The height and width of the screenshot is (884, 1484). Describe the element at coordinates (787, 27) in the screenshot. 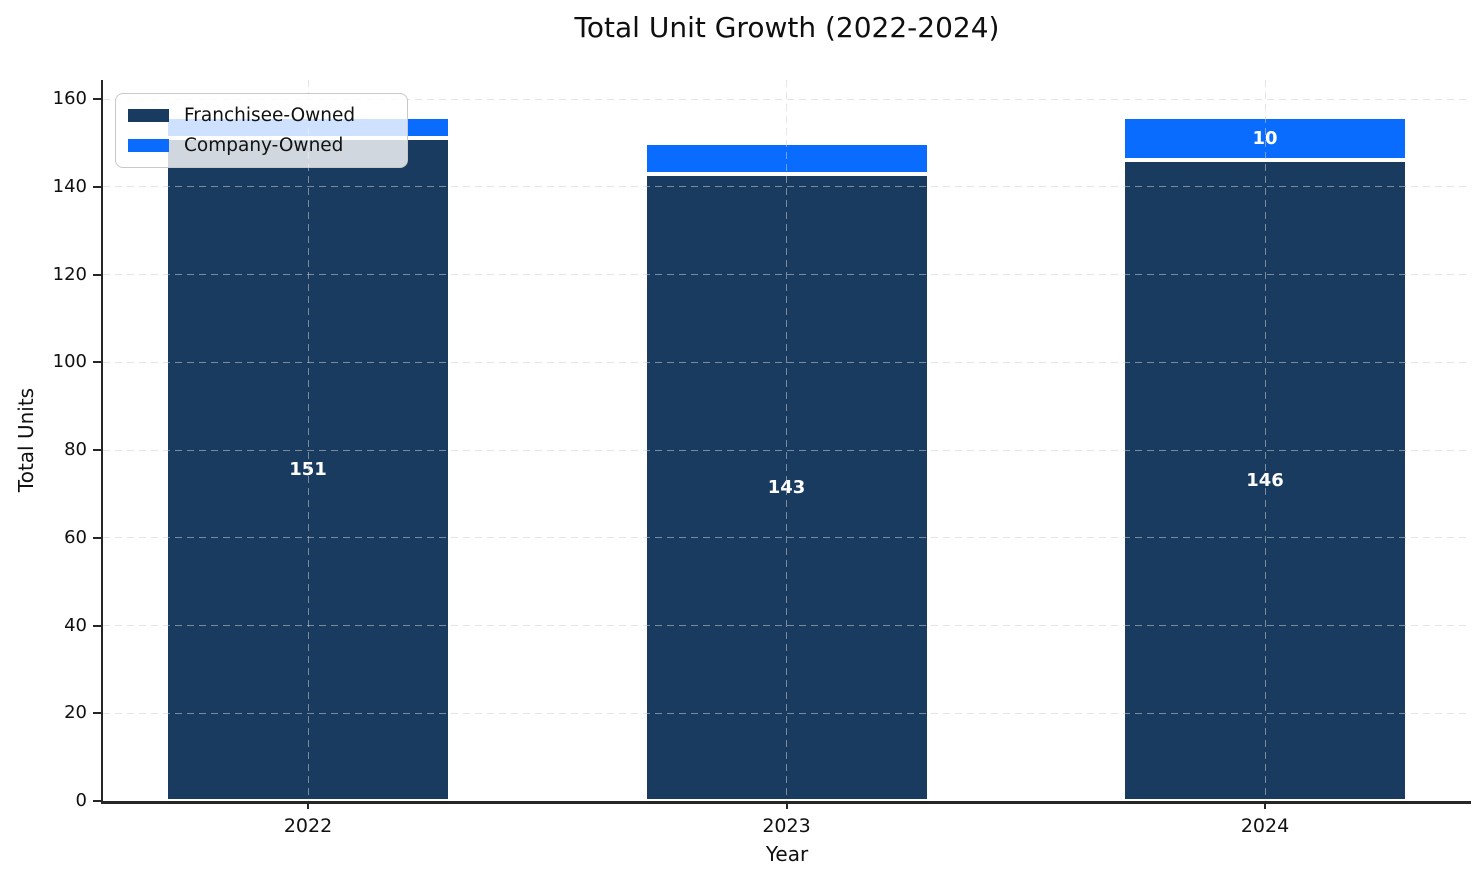

I see `chart-title: Total Unit Growth (2022-2024)` at that location.